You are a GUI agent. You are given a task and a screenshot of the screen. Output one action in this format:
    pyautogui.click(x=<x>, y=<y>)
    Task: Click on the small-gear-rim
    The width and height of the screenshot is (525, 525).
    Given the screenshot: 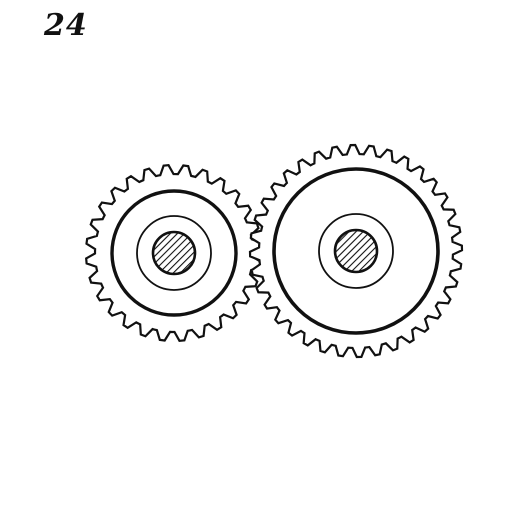 What is the action you would take?
    pyautogui.click(x=174, y=253)
    